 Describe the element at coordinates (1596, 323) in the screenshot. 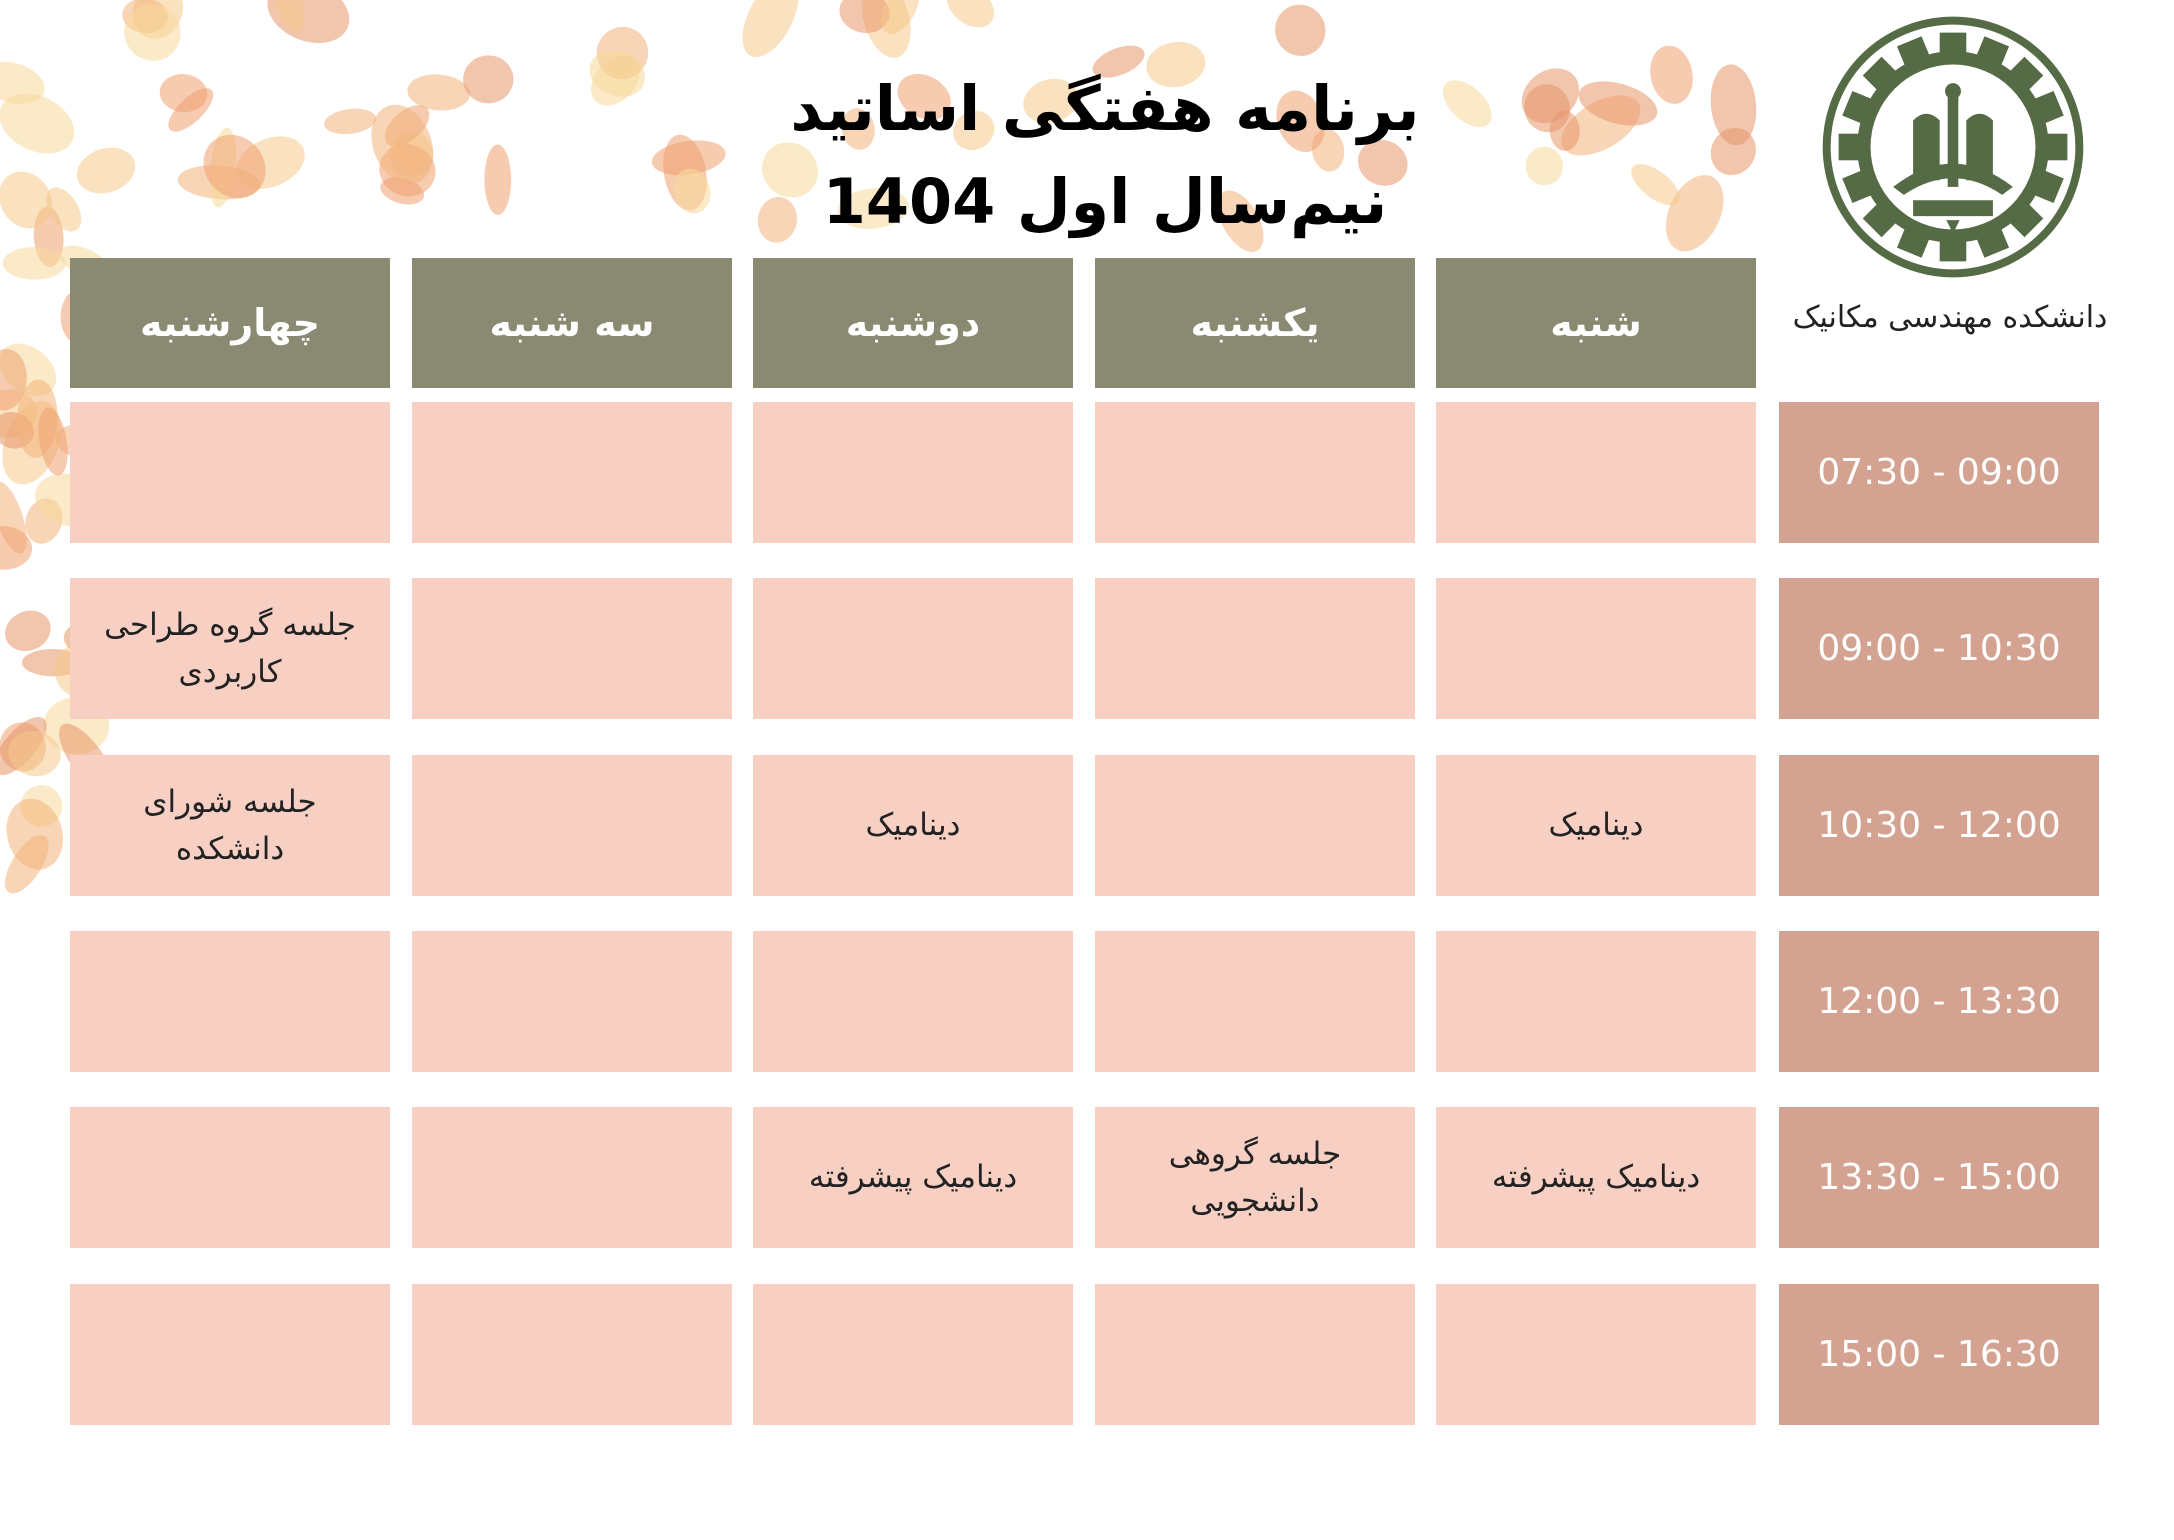

I see `day-header: شنبه` at that location.